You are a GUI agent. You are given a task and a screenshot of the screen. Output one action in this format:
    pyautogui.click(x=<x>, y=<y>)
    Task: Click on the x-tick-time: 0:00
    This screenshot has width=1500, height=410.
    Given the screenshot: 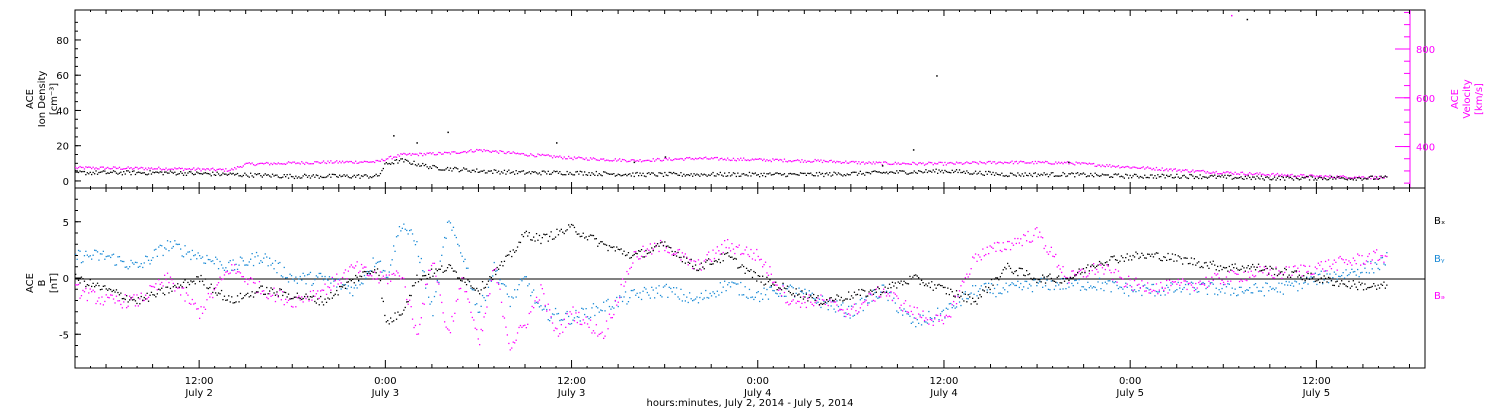 What is the action you would take?
    pyautogui.click(x=385, y=381)
    